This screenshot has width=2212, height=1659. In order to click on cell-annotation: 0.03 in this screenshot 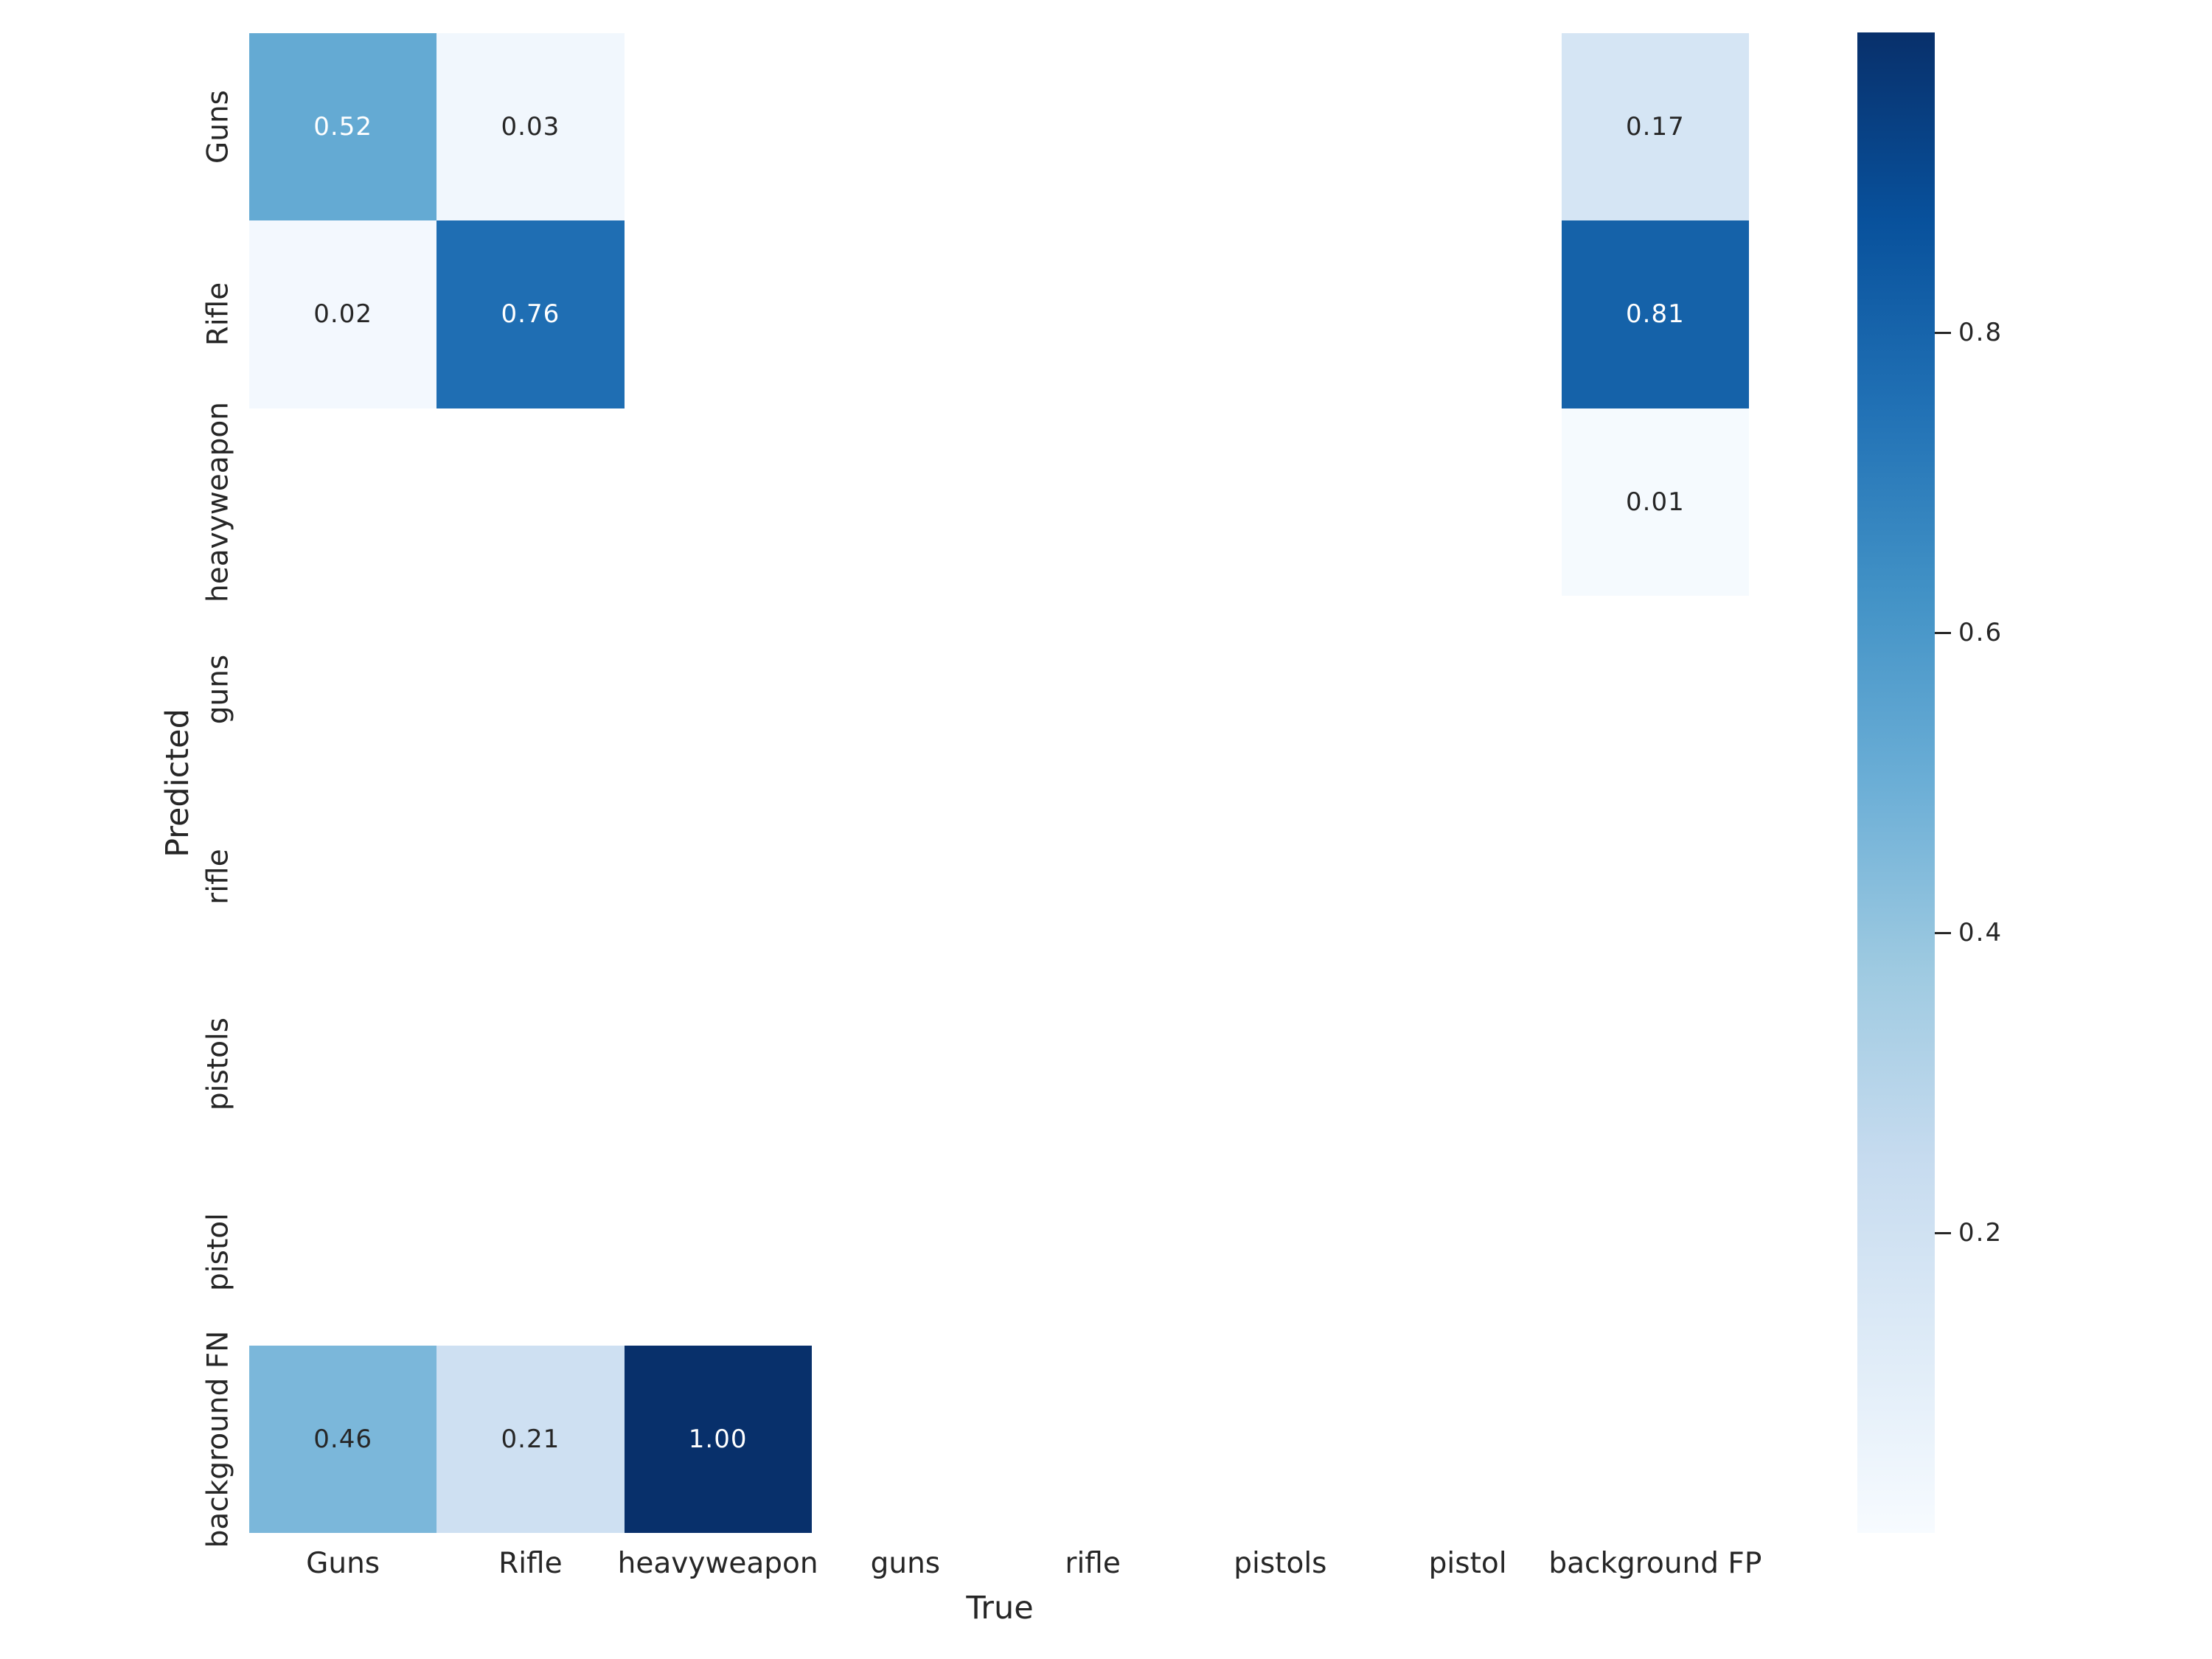, I will do `click(530, 127)`.